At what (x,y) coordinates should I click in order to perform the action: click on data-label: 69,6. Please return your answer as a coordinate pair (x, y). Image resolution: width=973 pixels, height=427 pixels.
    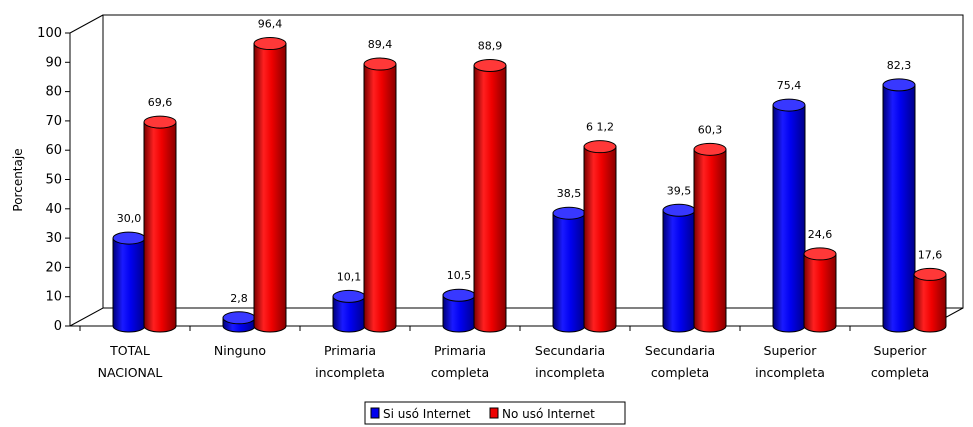
    Looking at the image, I should click on (160, 102).